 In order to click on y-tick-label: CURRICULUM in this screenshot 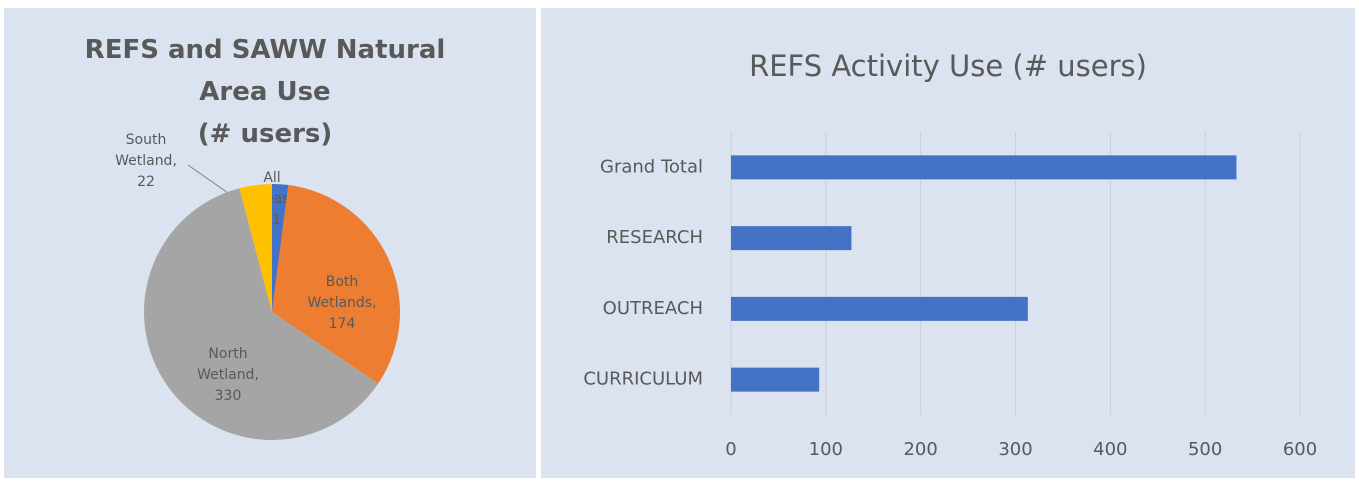, I will do `click(643, 379)`.